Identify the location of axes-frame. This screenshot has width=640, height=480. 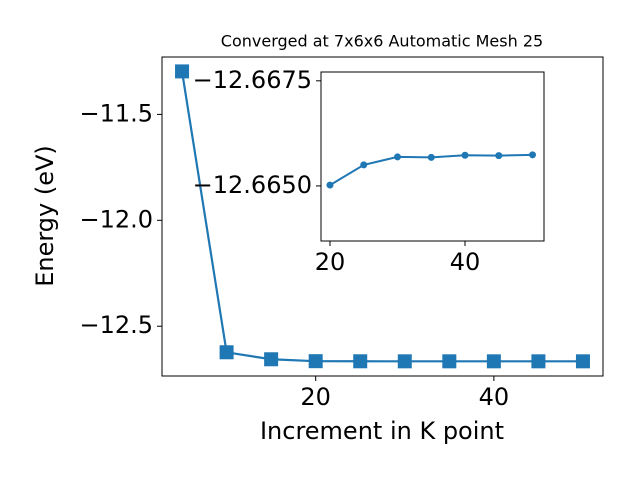
(432, 156).